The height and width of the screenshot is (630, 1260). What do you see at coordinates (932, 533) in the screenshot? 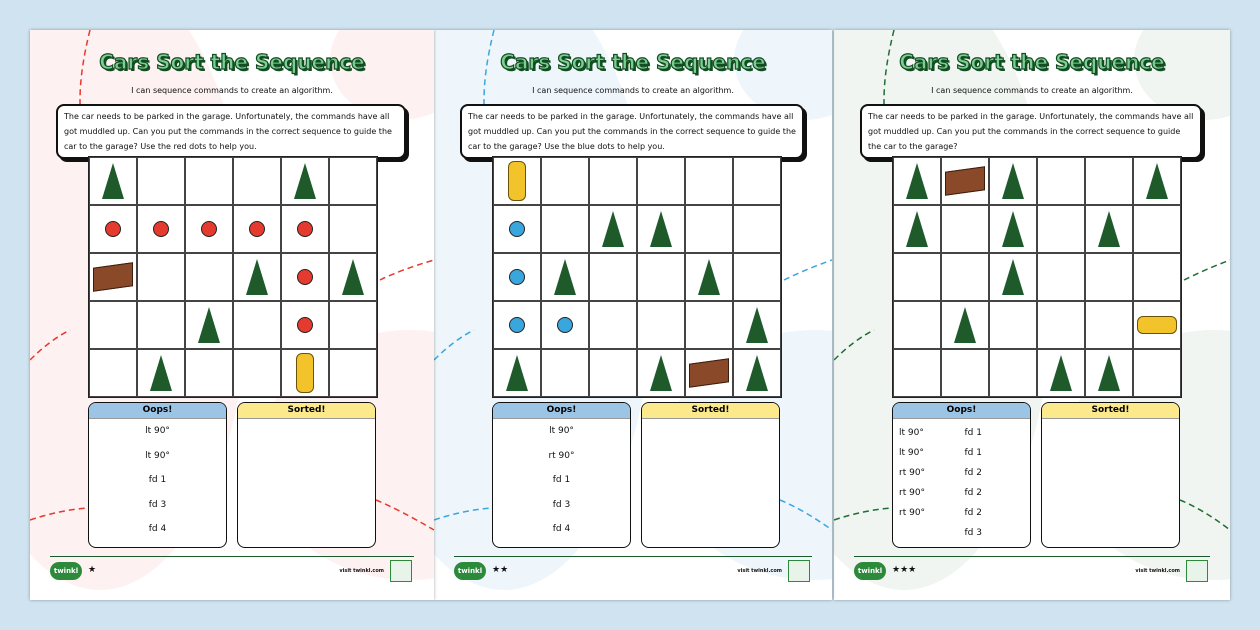
I see `command-card` at bounding box center [932, 533].